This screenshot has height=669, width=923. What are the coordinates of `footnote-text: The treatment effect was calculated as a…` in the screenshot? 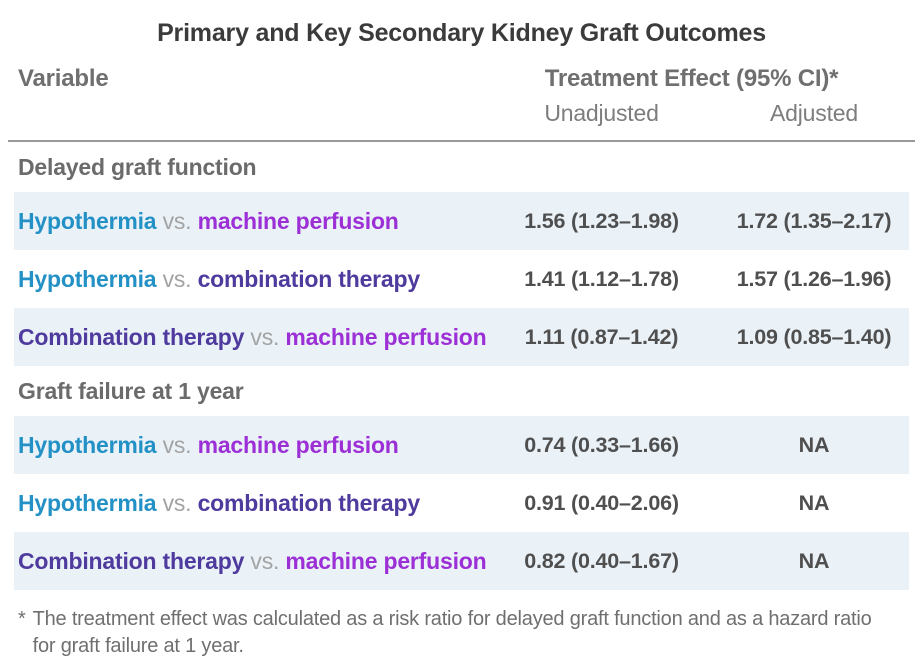 It's located at (452, 632).